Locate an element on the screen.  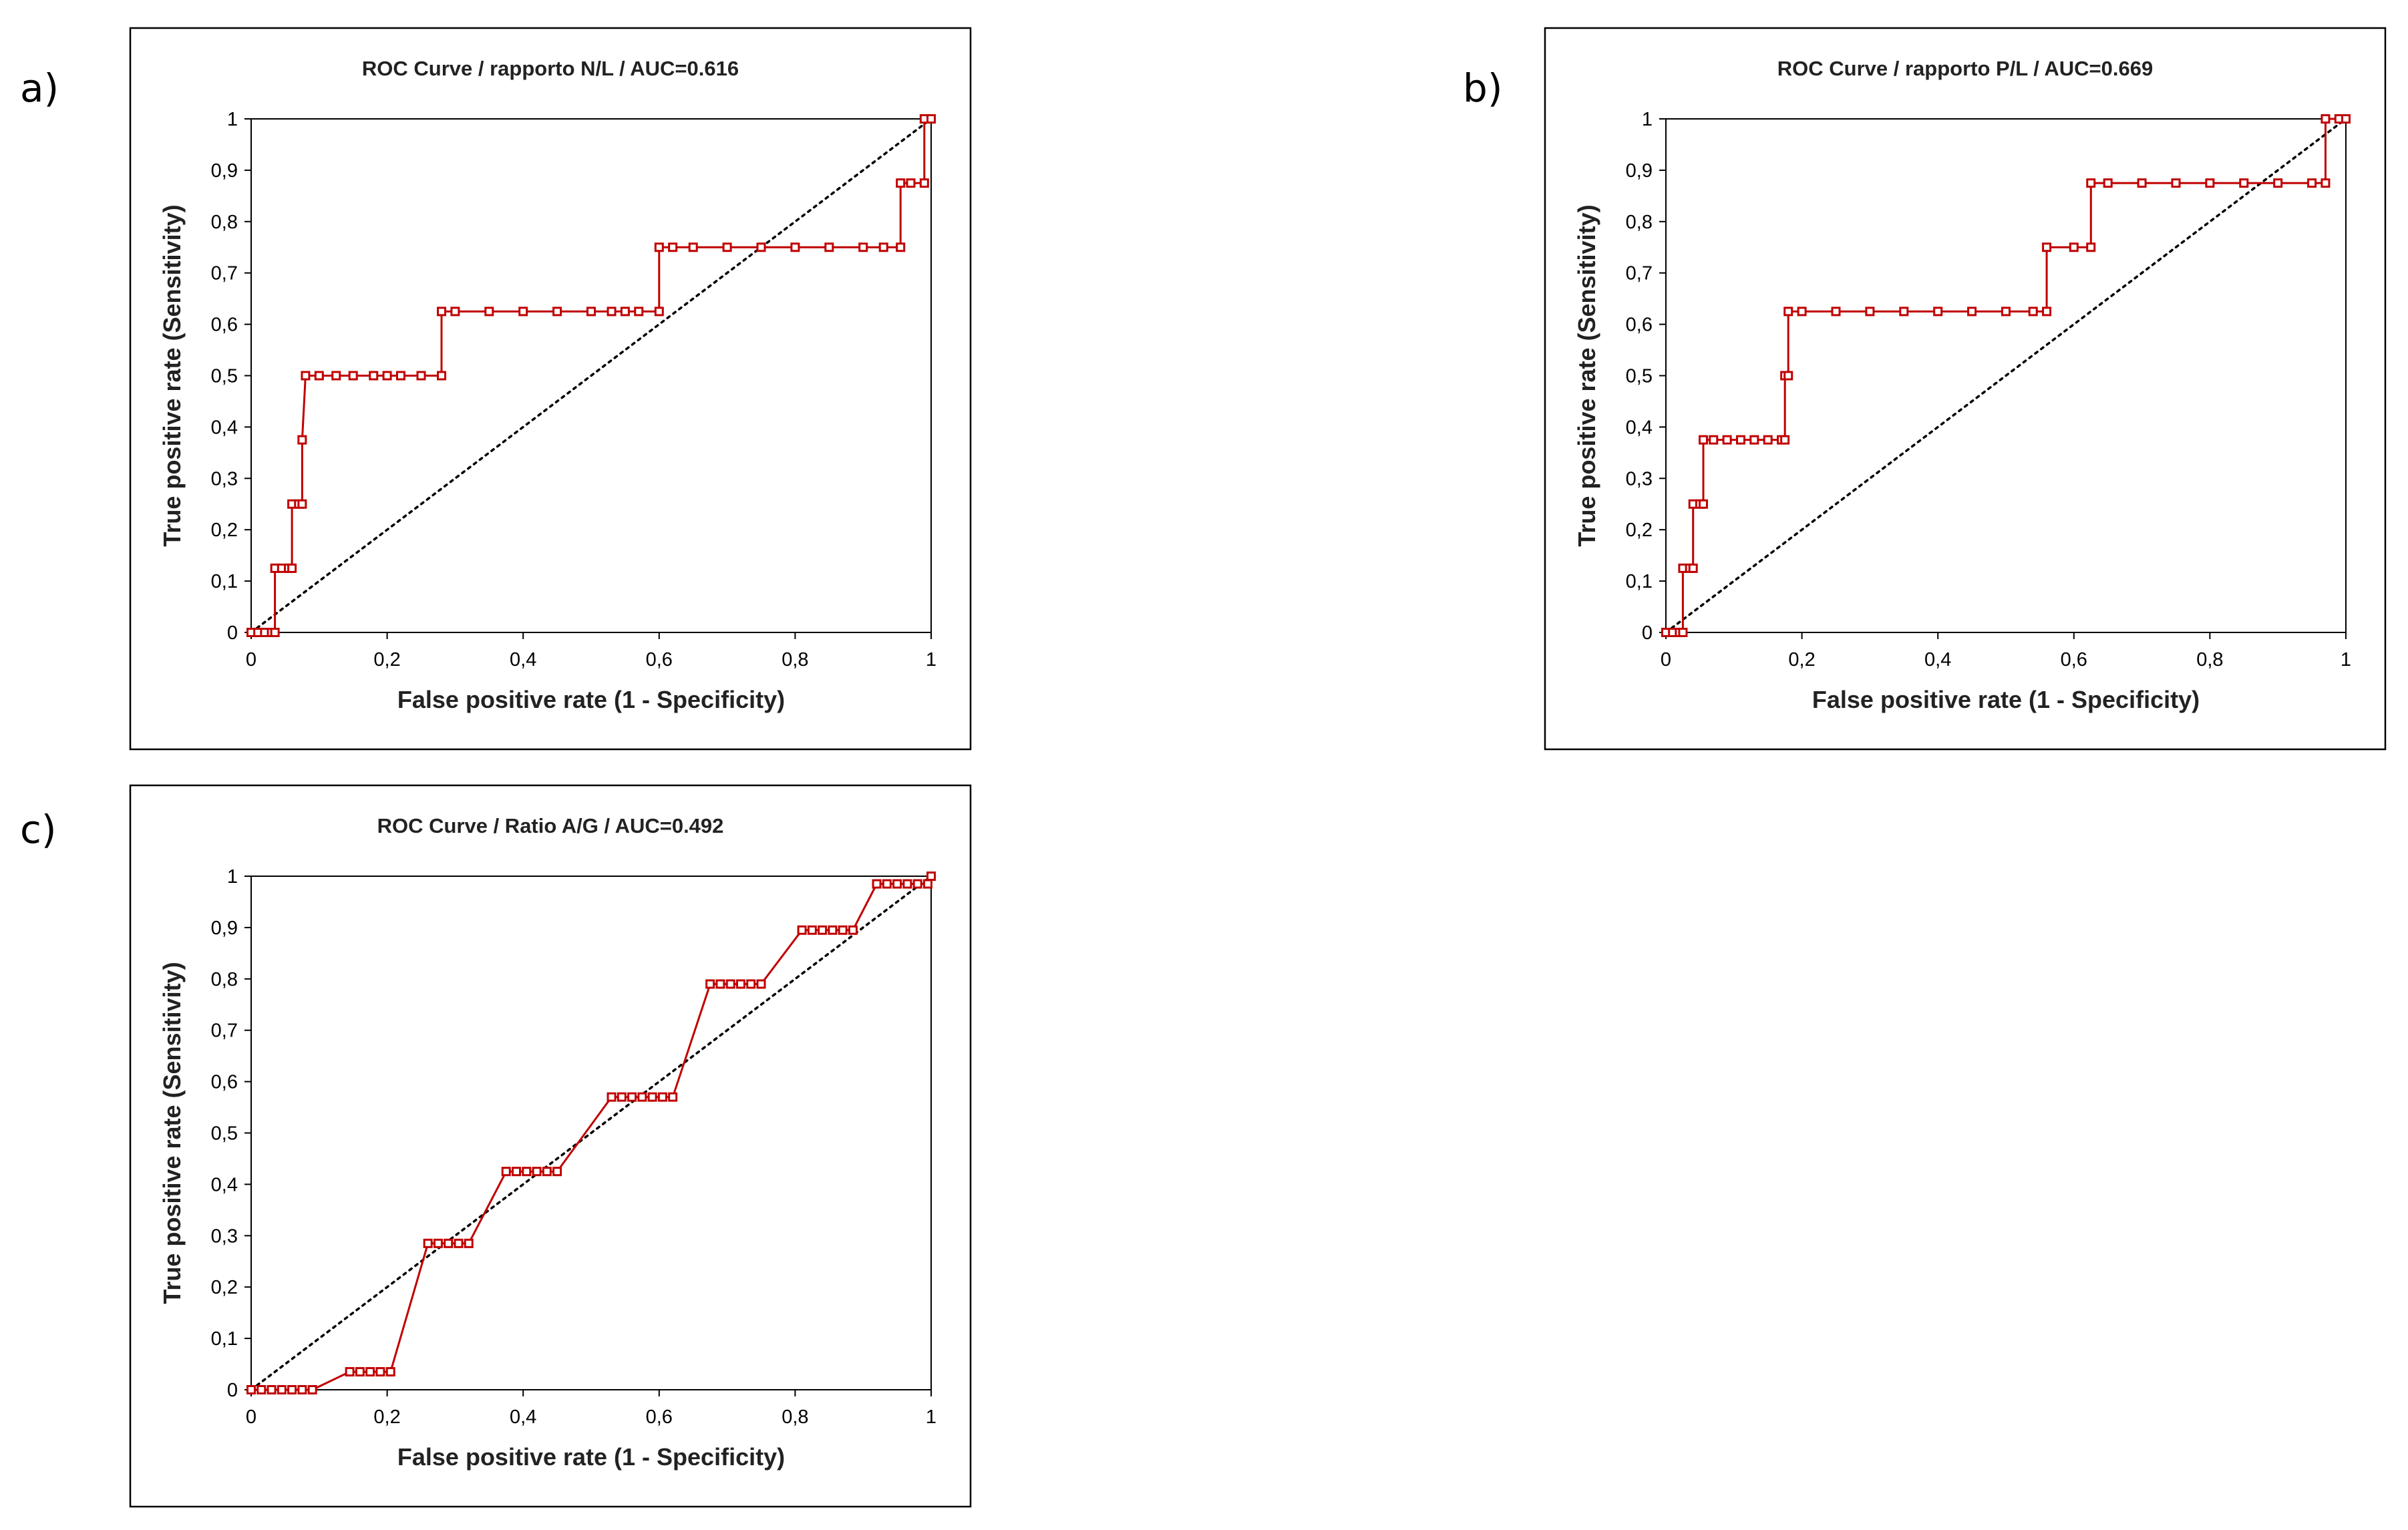
y-tick-label: 0,9 is located at coordinates (1639, 171).